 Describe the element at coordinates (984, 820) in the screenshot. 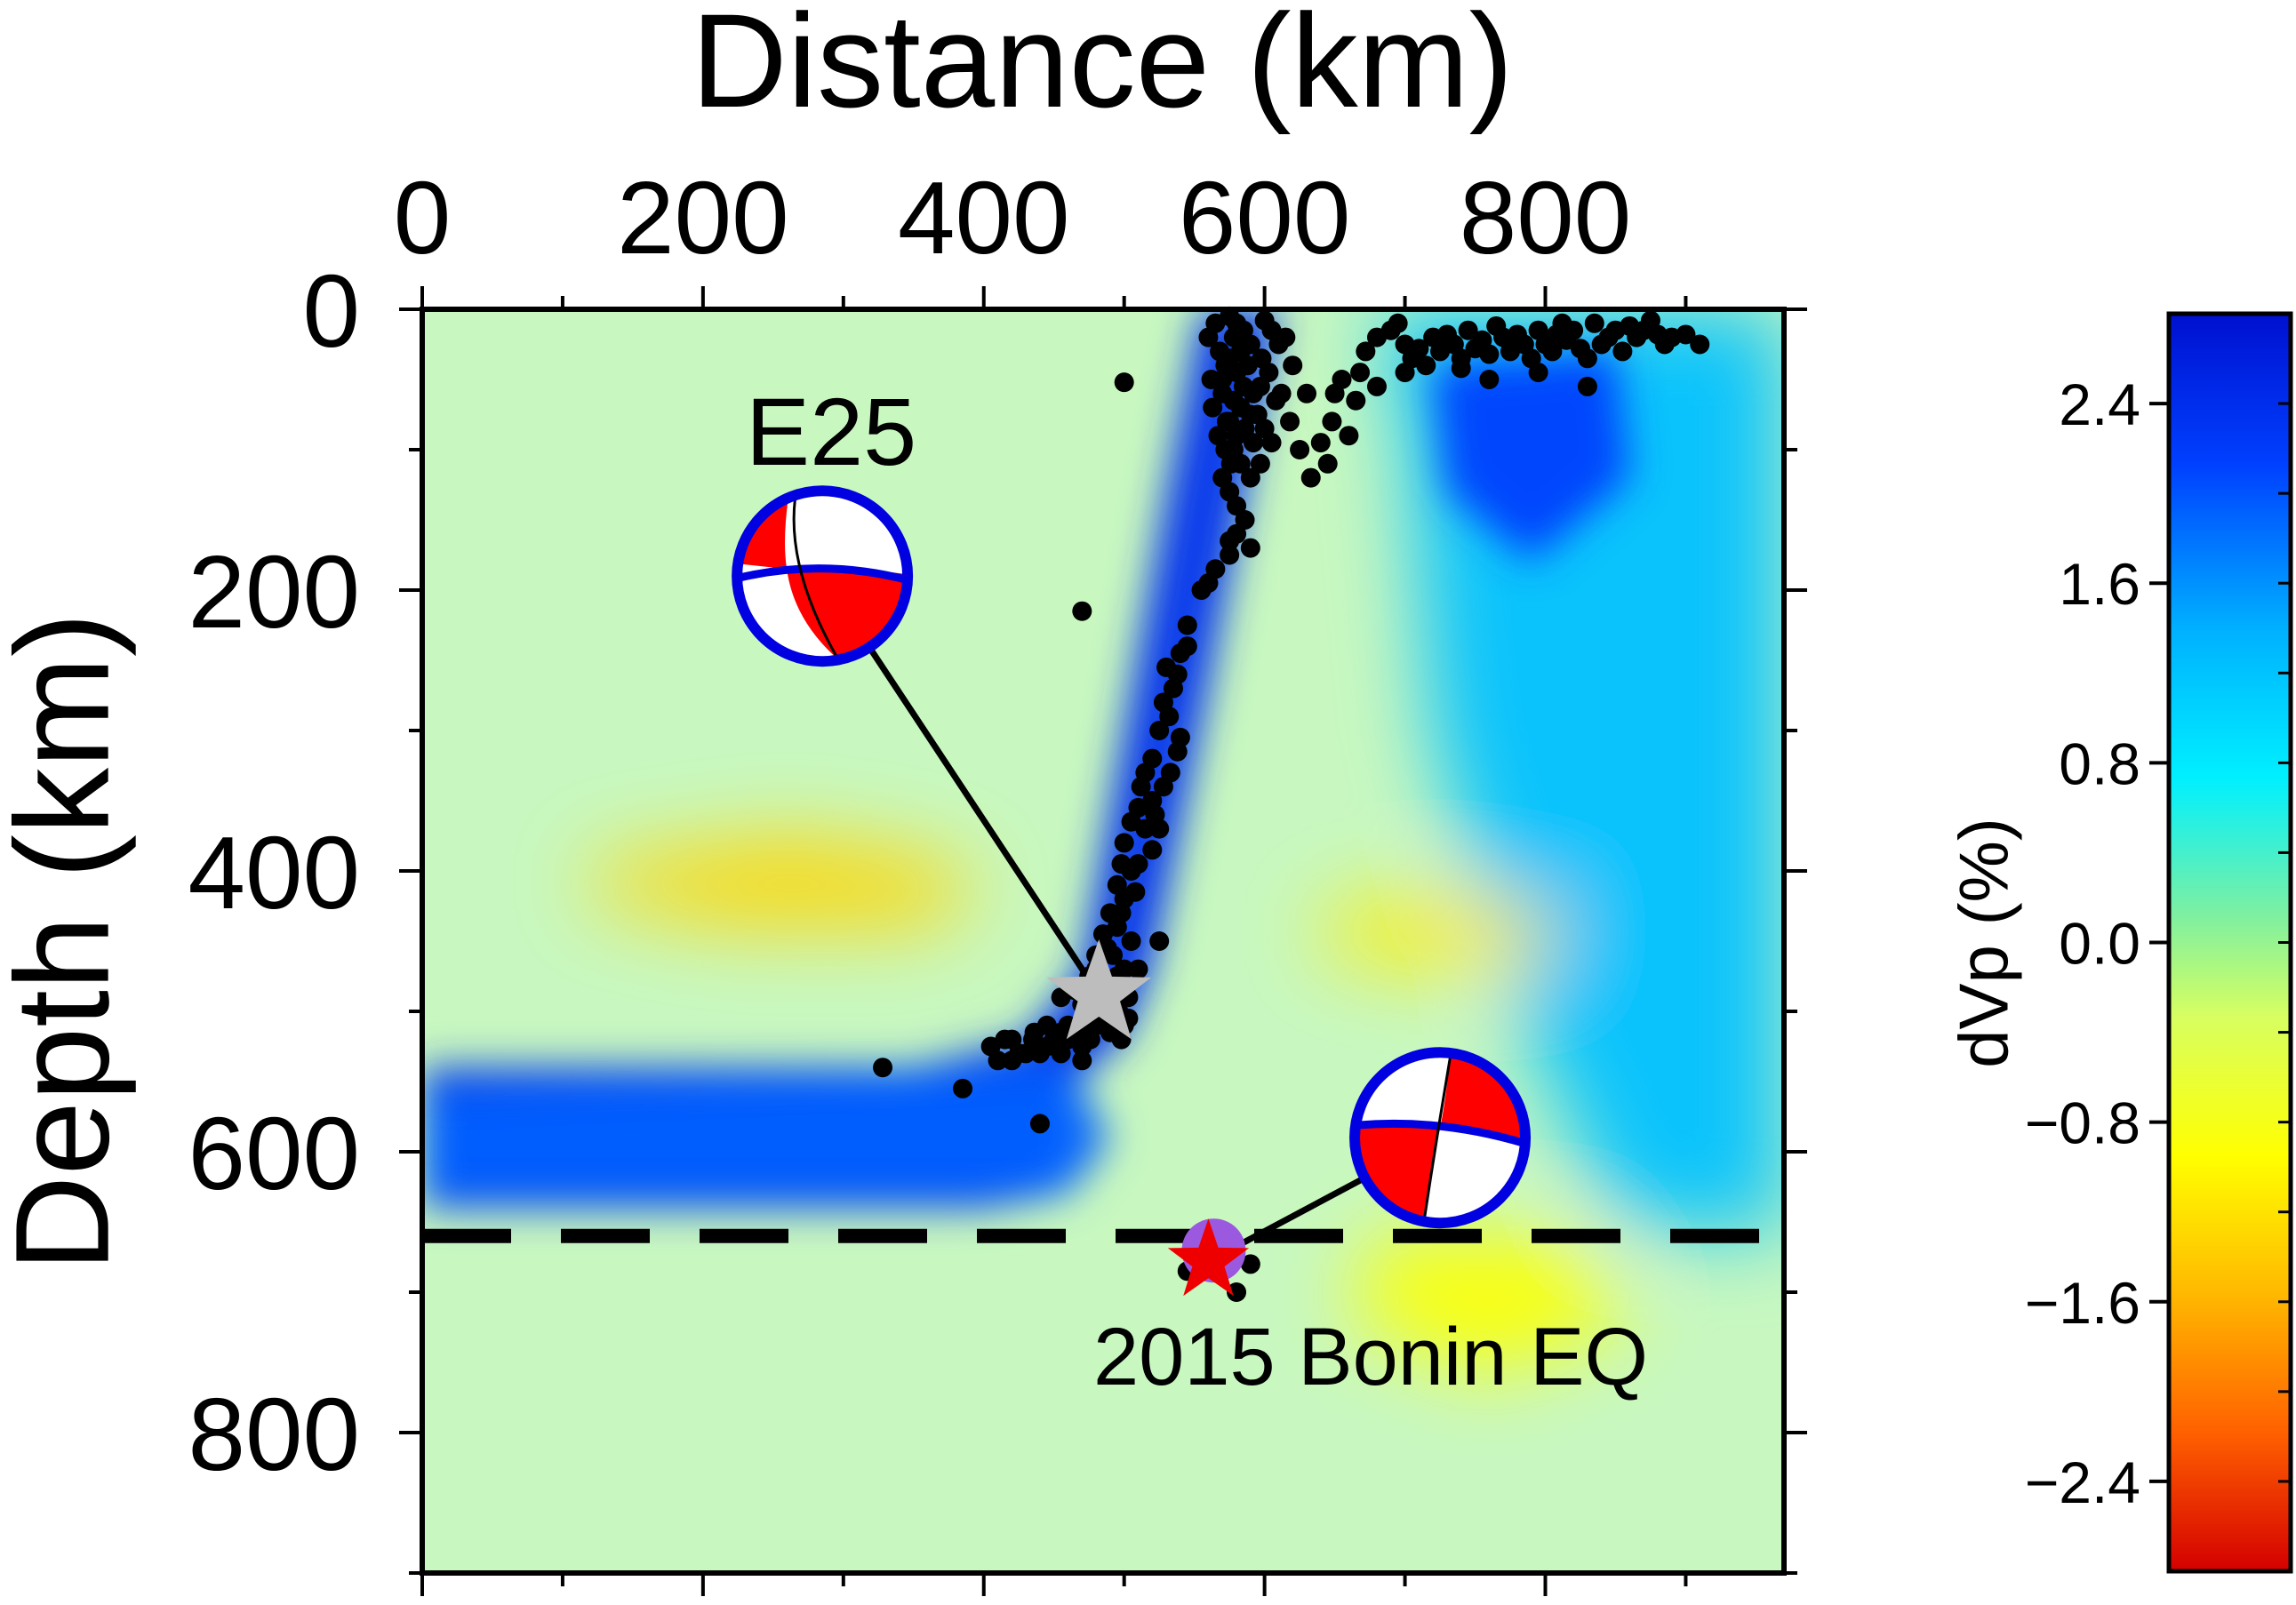

I see `event-connector` at that location.